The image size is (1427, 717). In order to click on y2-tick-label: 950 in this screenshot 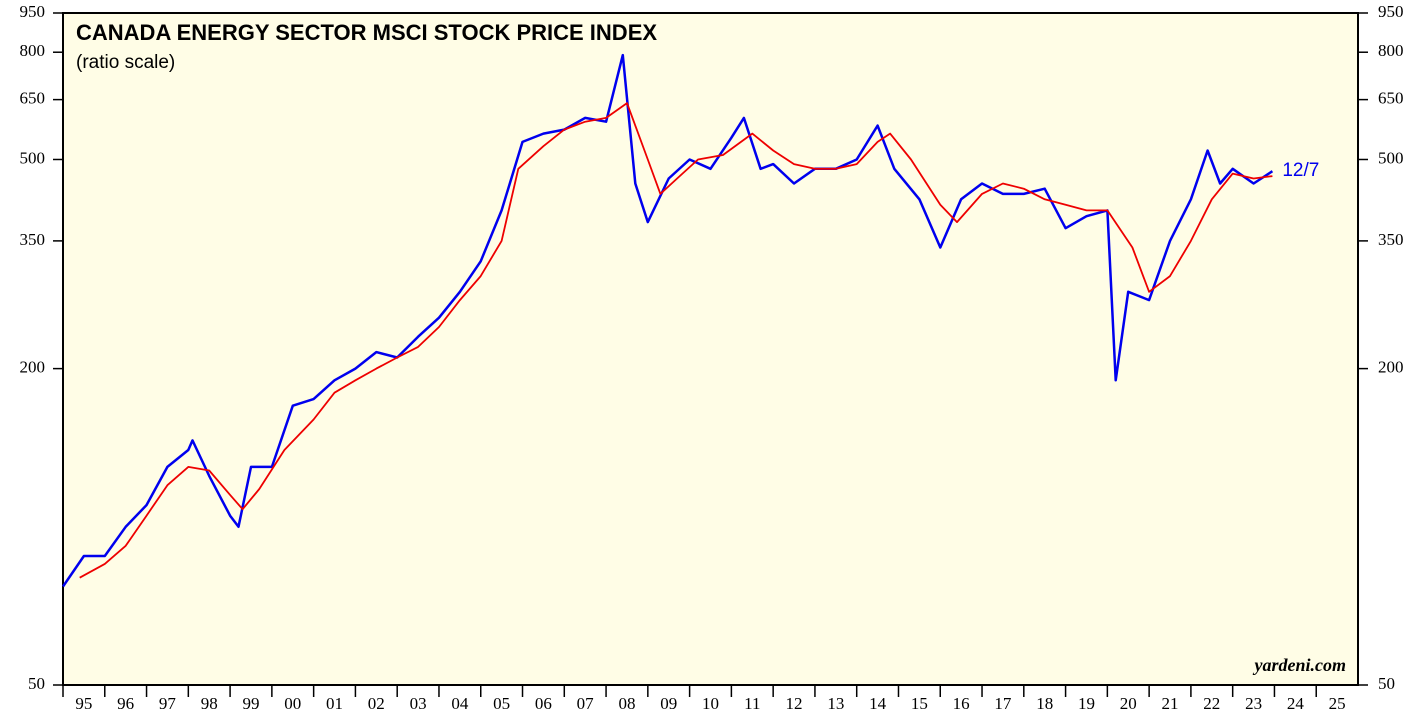, I will do `click(1391, 11)`.